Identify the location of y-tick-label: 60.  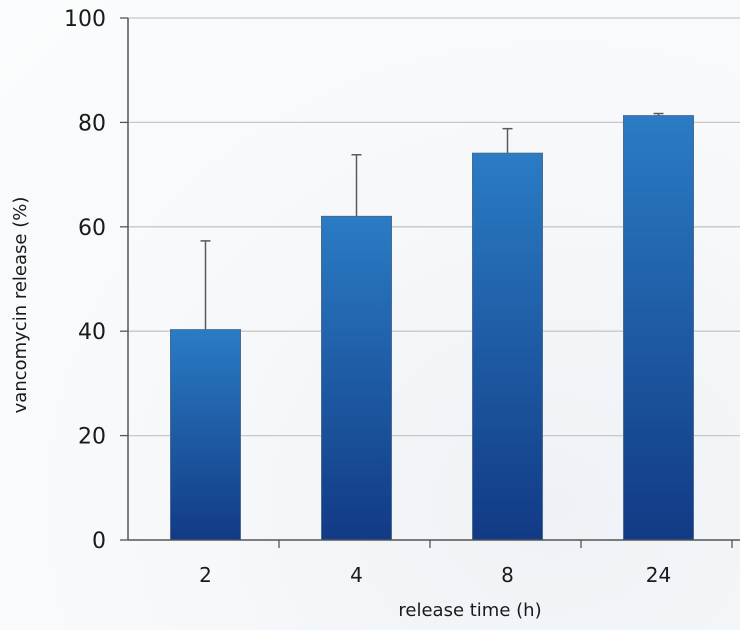
(92, 228).